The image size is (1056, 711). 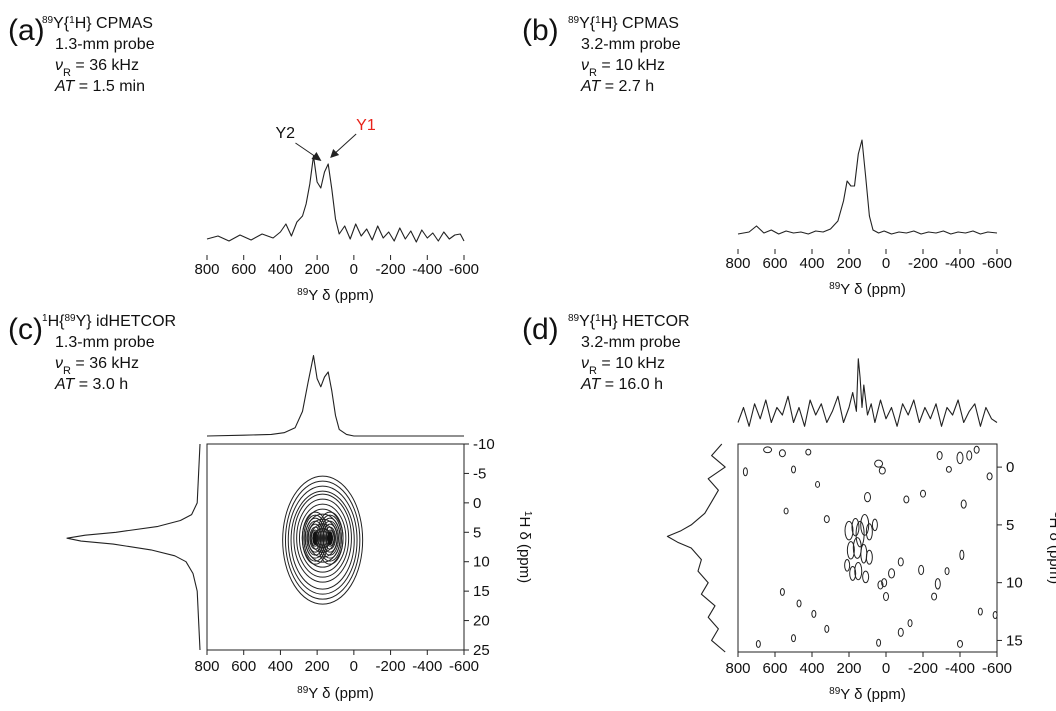 I want to click on y-tick-label: 0, so click(x=477, y=503).